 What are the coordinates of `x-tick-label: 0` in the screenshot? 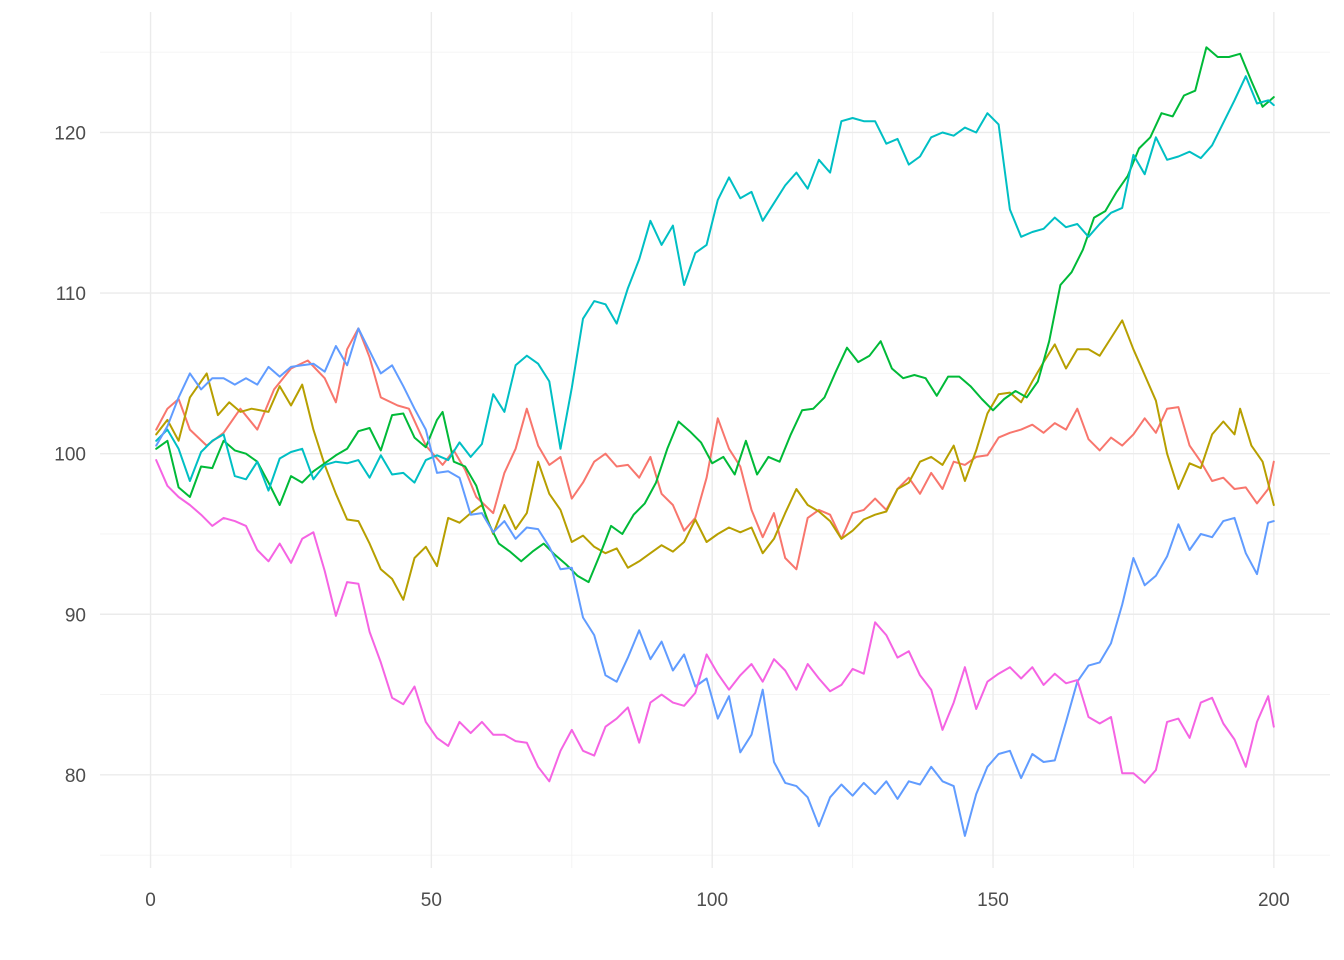 It's located at (150, 900).